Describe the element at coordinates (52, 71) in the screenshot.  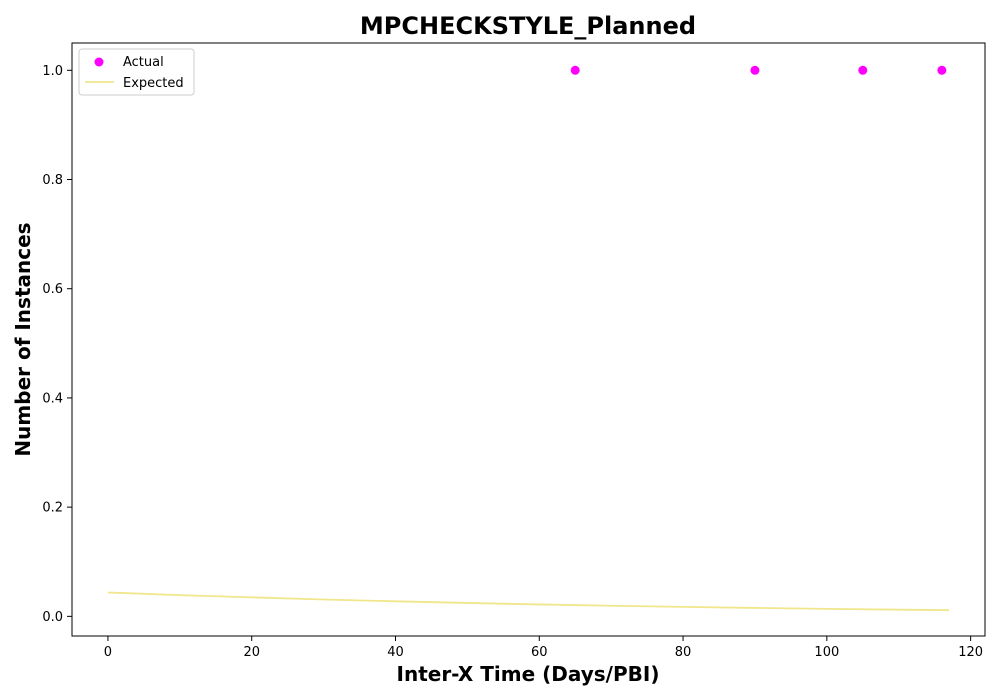
I see `y-tick-label: 1.0` at that location.